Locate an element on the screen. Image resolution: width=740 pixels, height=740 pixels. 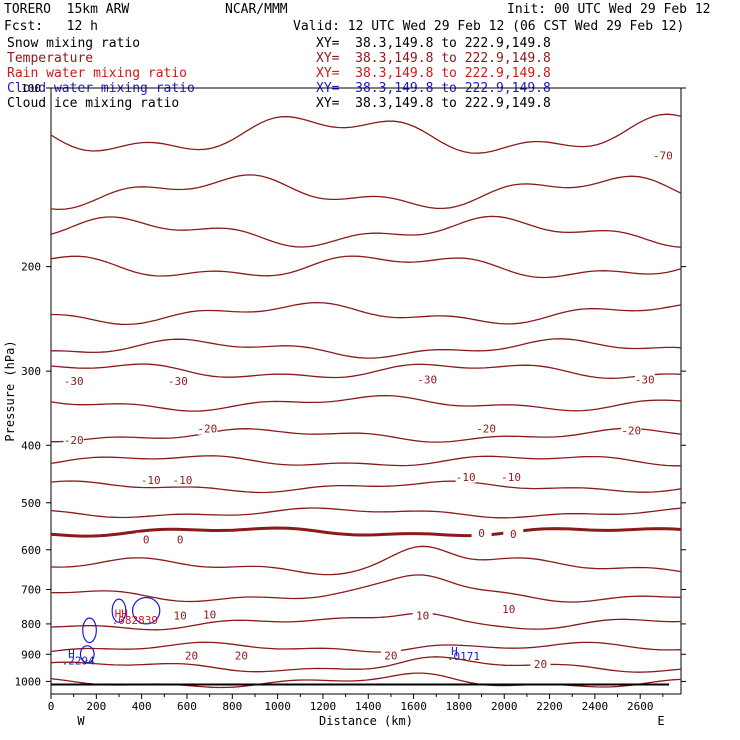
y-tick-label: 600 is located at coordinates (31, 550).